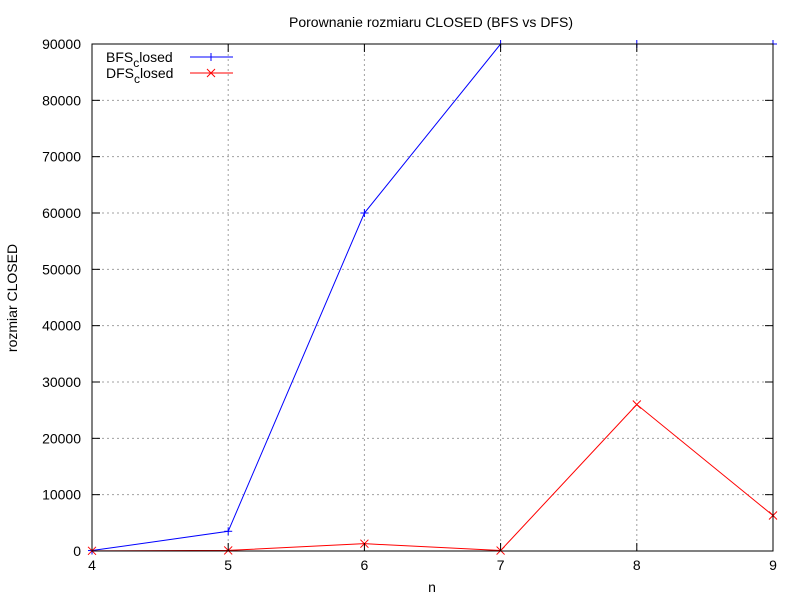 The image size is (800, 600). What do you see at coordinates (432, 587) in the screenshot?
I see `x-axis-label: n` at bounding box center [432, 587].